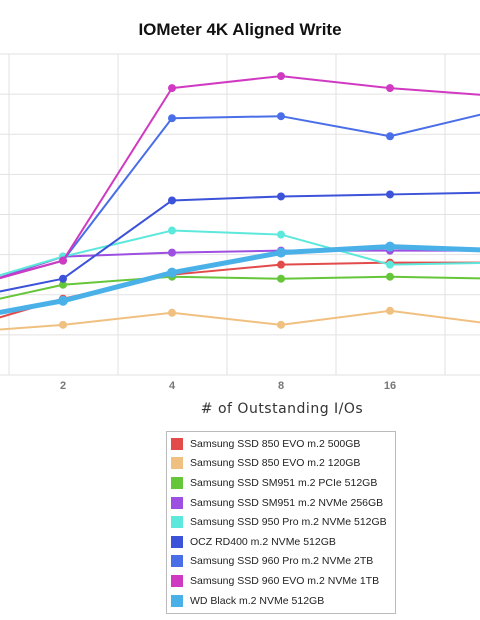  Describe the element at coordinates (275, 463) in the screenshot. I see `legend-label: Samsung SSD 850 EVO m.2 120GB` at that location.